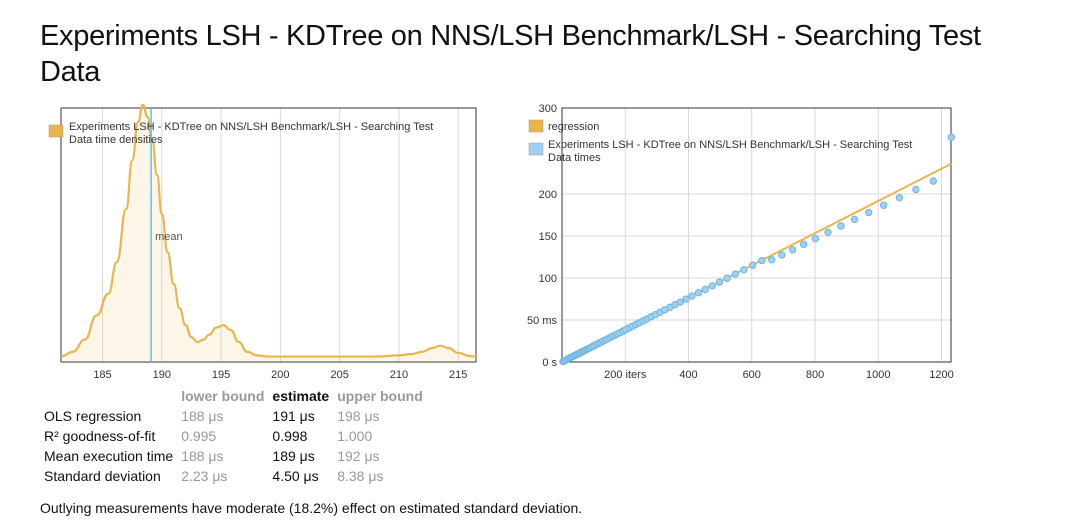 This screenshot has width=1075, height=532. I want to click on stats-header-lower-bound: lower bound, so click(223, 396).